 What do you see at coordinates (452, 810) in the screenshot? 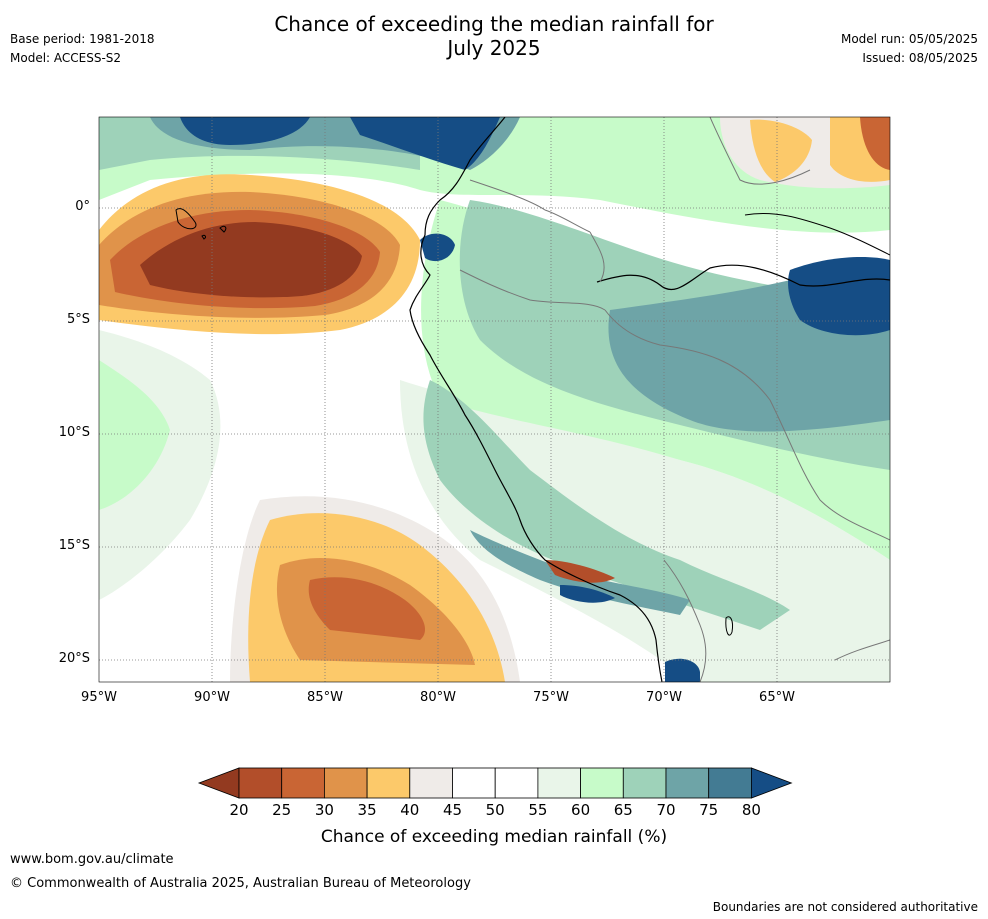
I see `colorbar-tick-label: 45` at bounding box center [452, 810].